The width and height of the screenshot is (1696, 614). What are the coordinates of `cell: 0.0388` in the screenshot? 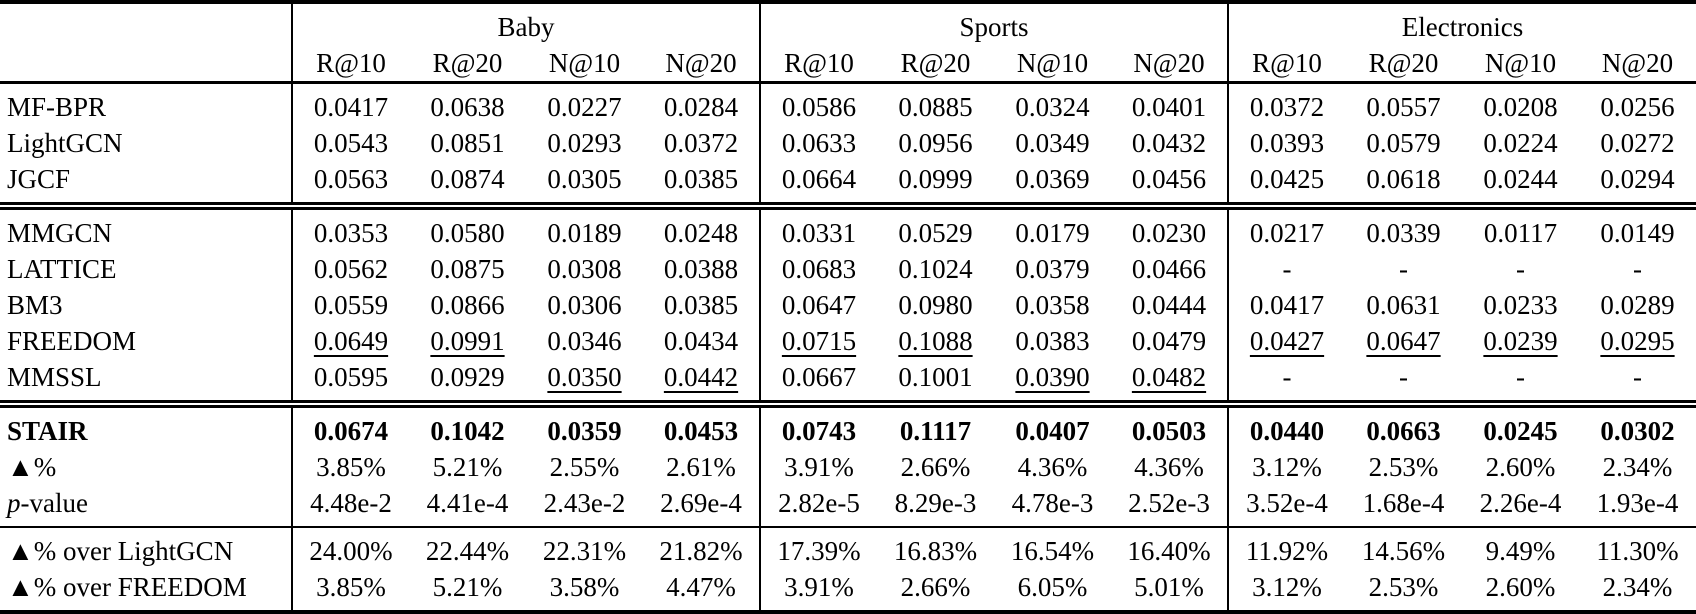 It's located at (701, 269).